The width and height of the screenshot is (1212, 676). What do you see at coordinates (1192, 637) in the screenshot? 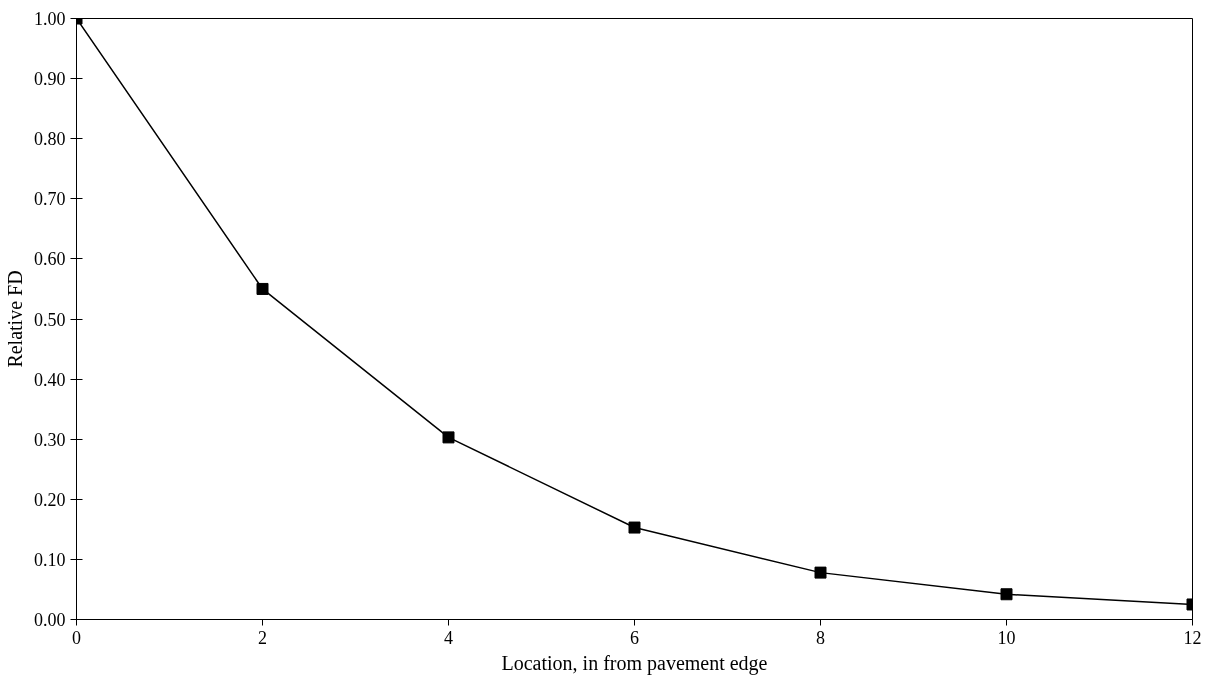
I see `x-tick-label: 12` at bounding box center [1192, 637].